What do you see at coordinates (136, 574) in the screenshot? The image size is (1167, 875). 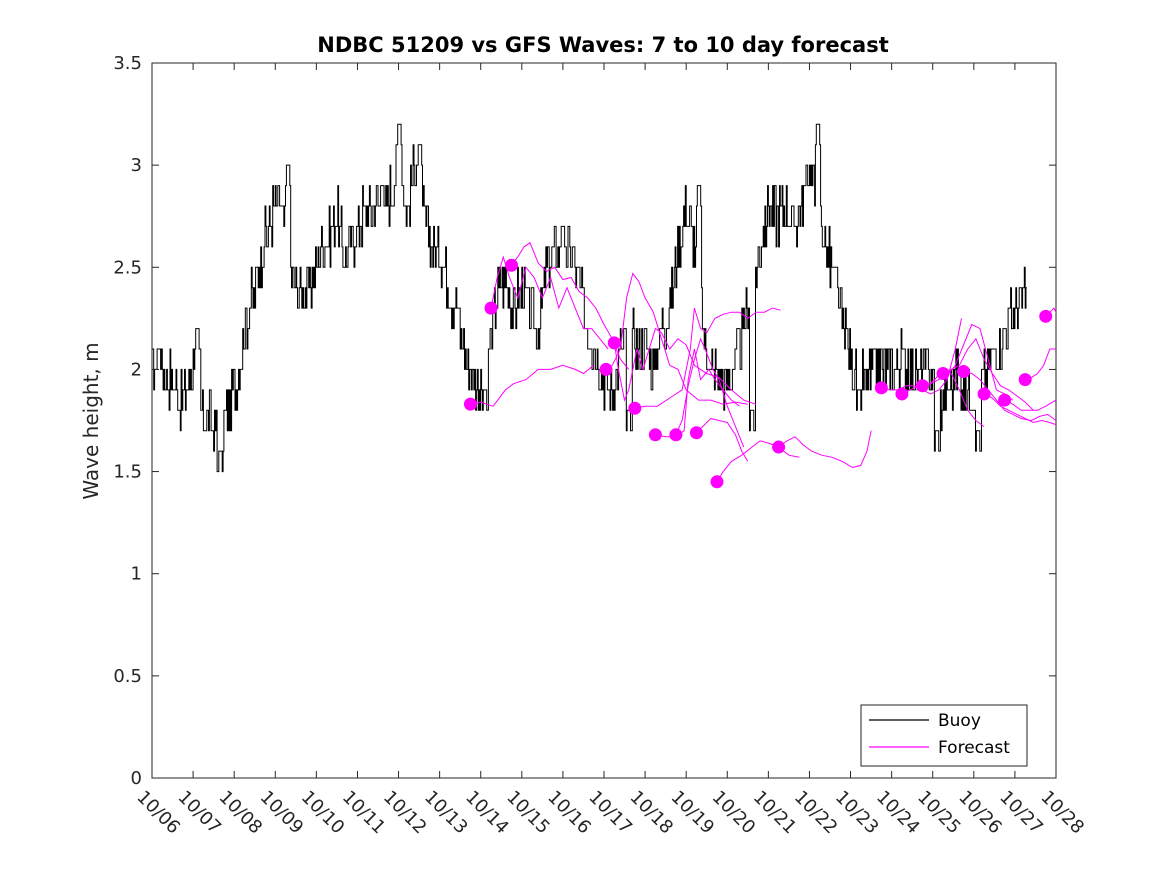 I see `y-tick-label: 1` at bounding box center [136, 574].